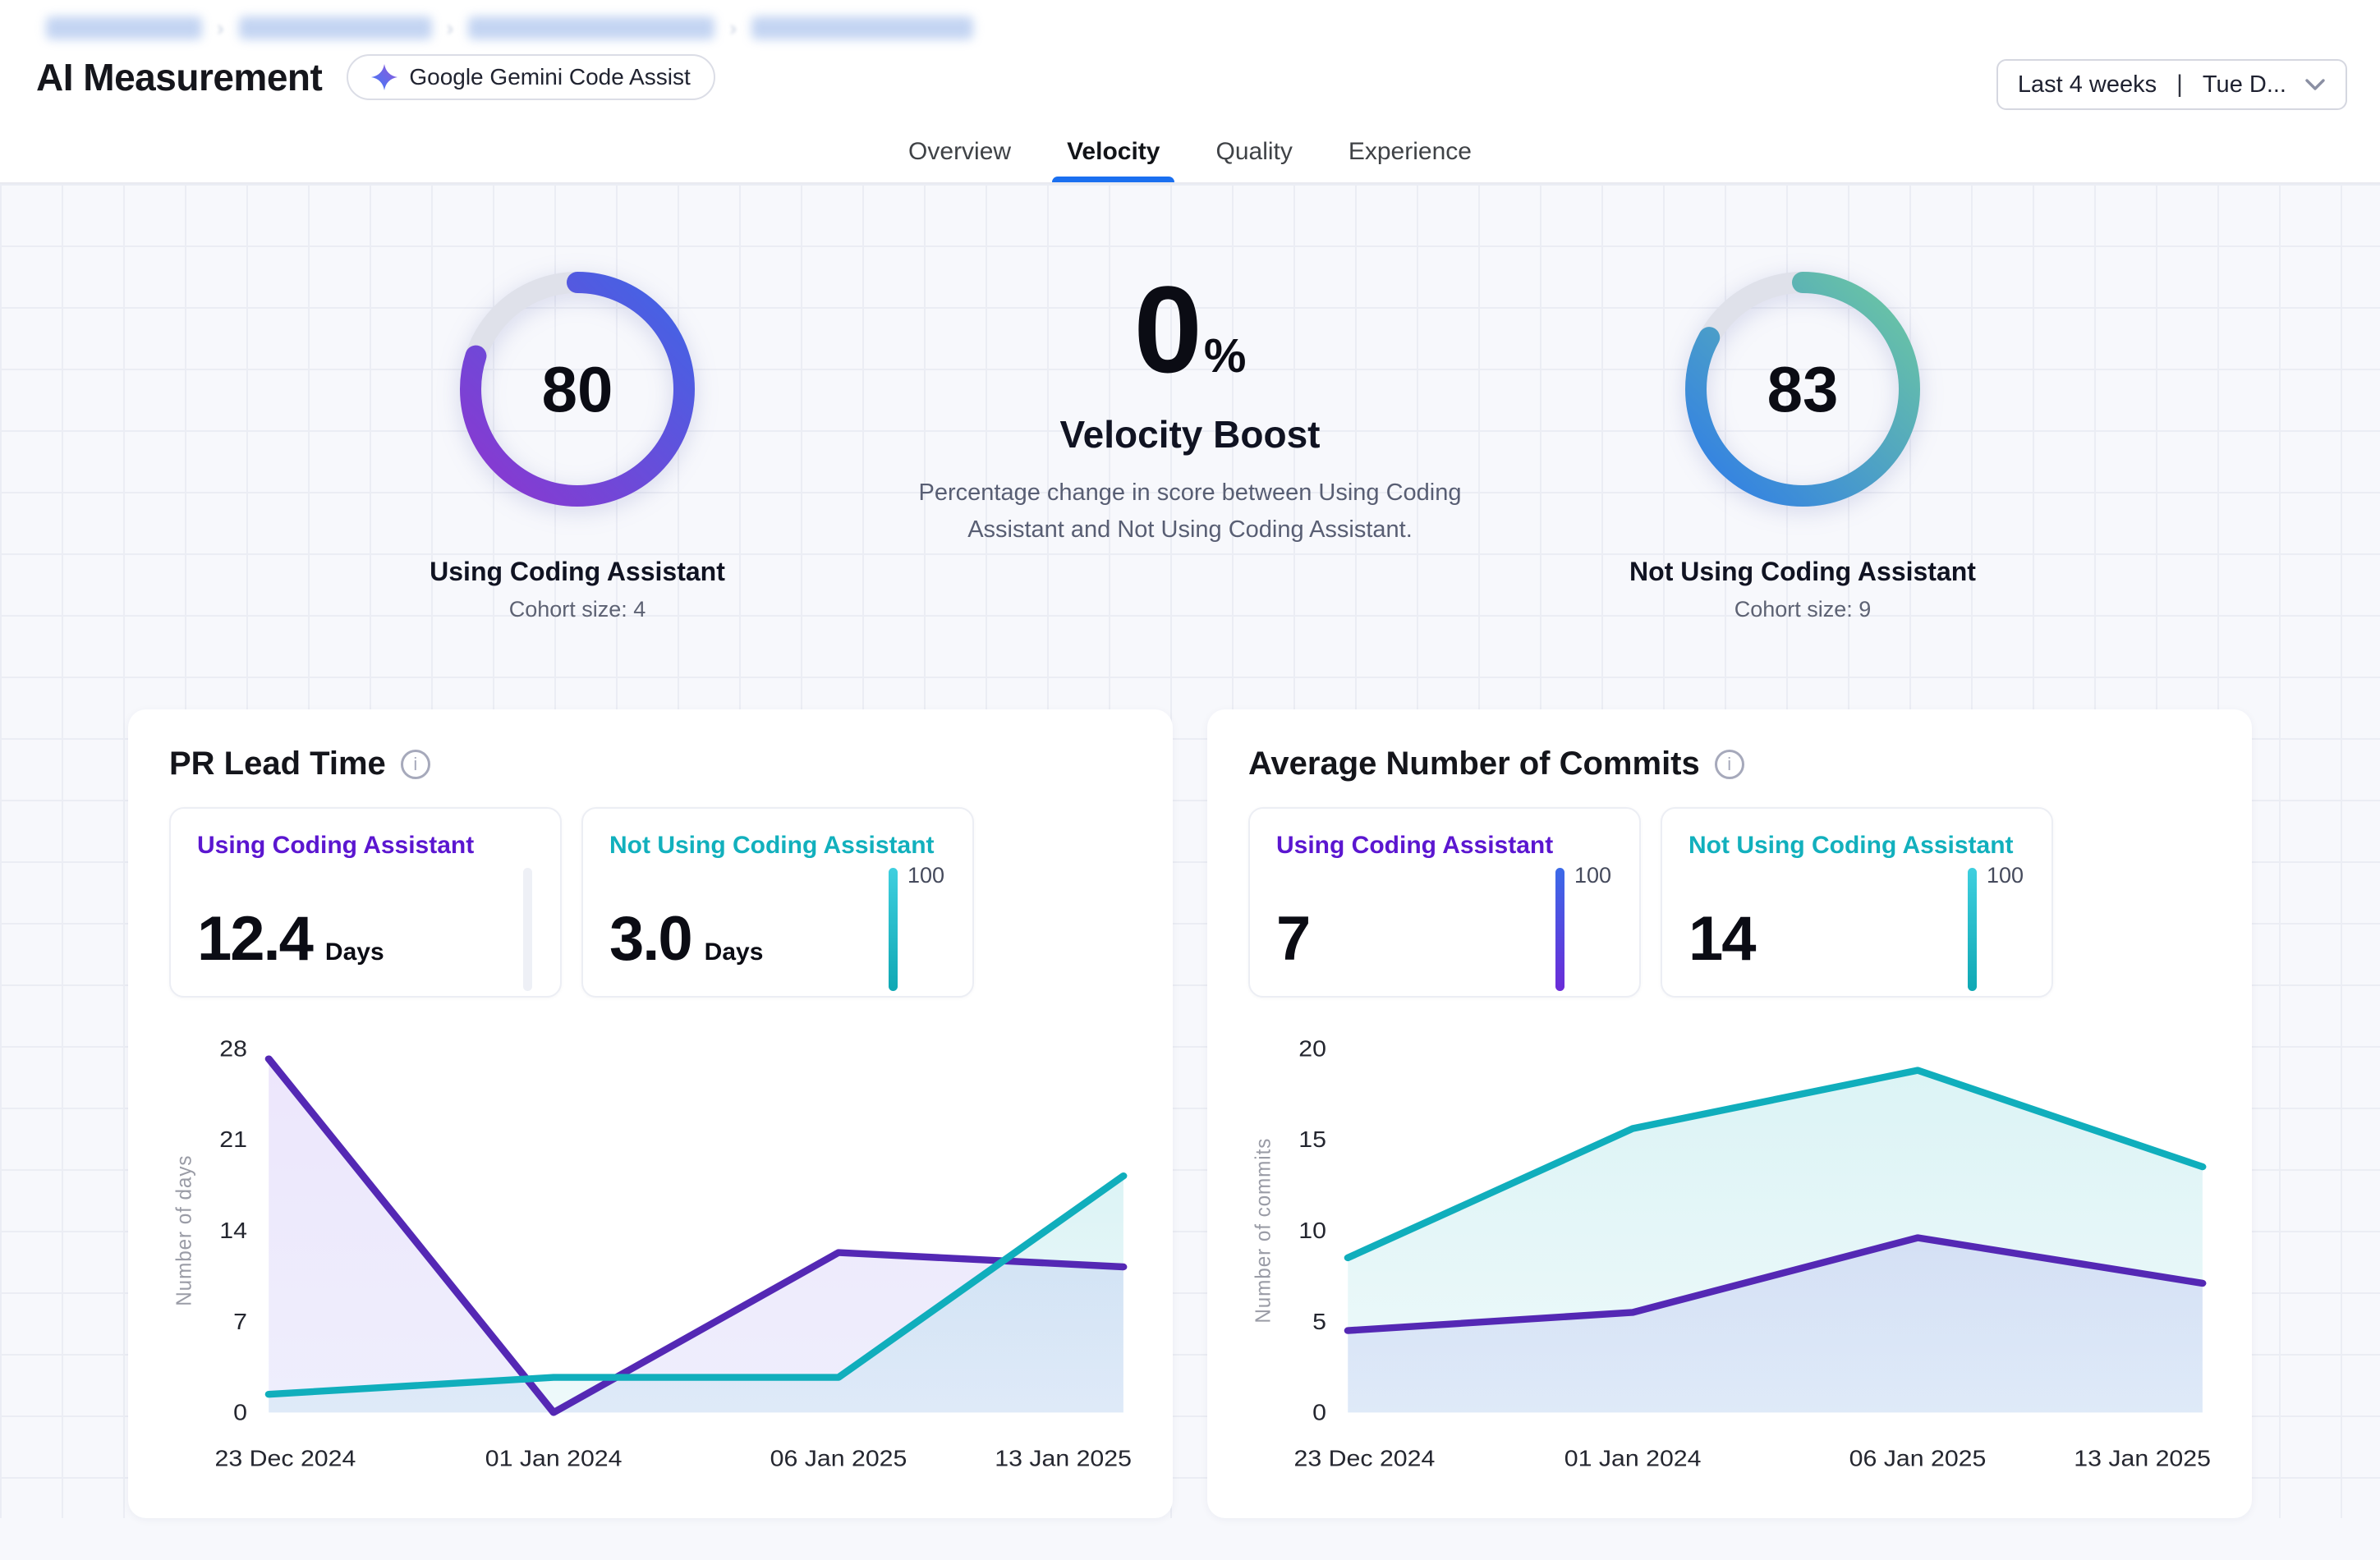 The height and width of the screenshot is (1560, 2380). Describe the element at coordinates (233, 1140) in the screenshot. I see `svg-text: 21` at that location.